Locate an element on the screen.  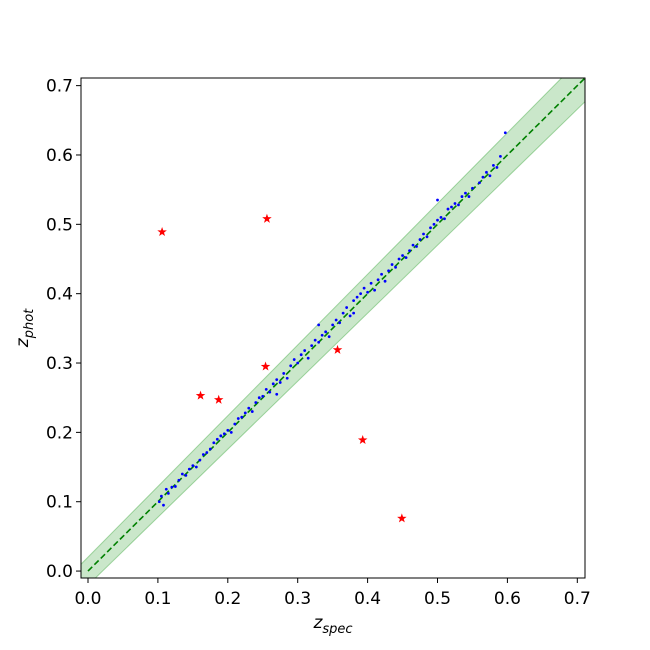
x-tick-label: 0.2 is located at coordinates (227, 599).